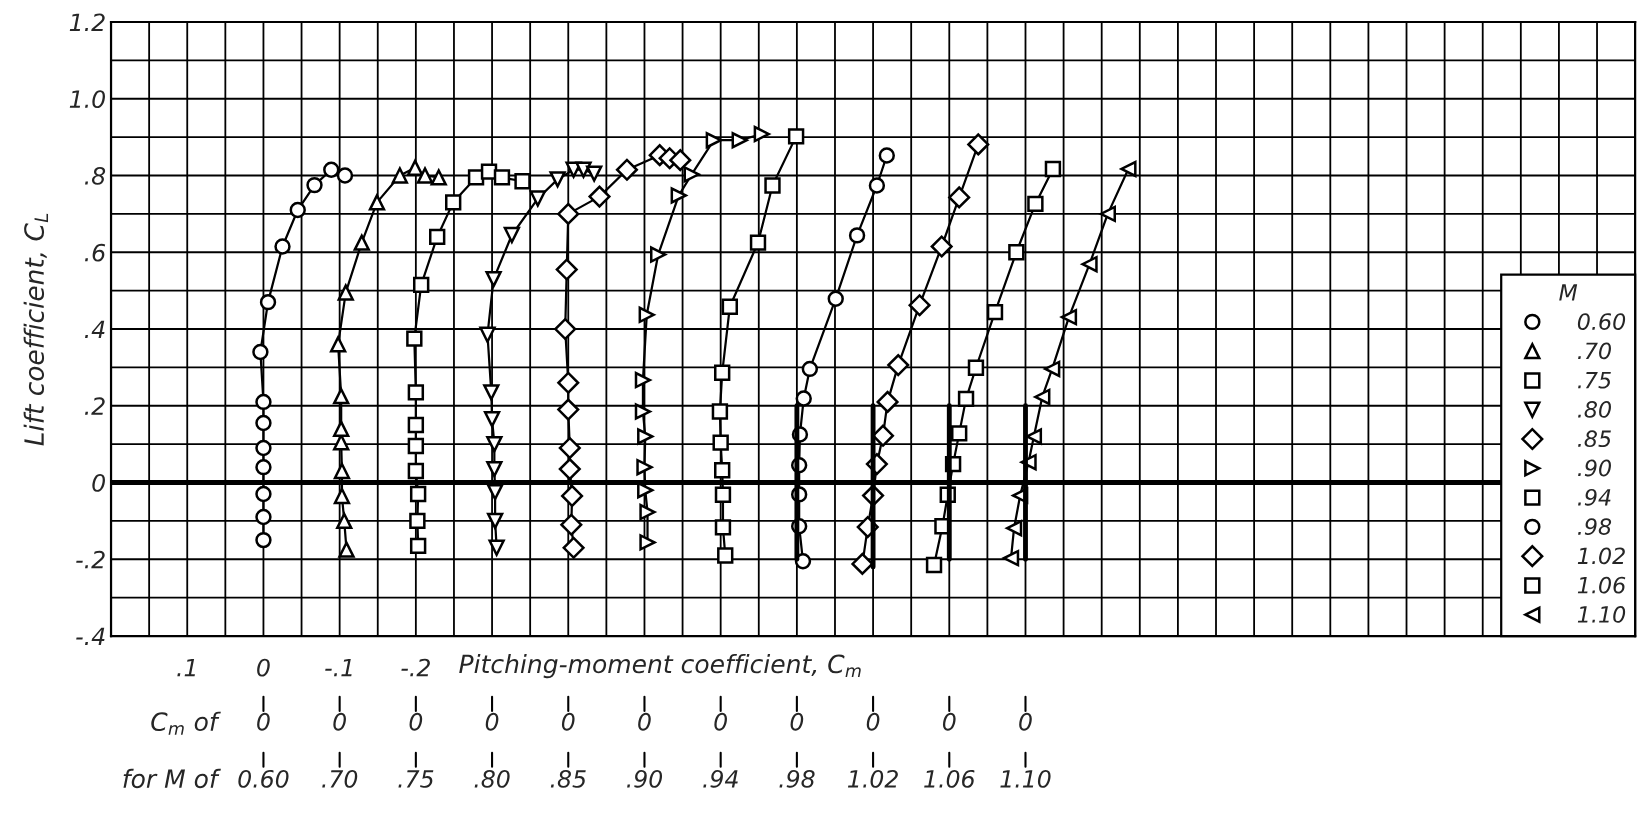 Image resolution: width=1645 pixels, height=815 pixels. I want to click on x-tick-label: .1, so click(186, 667).